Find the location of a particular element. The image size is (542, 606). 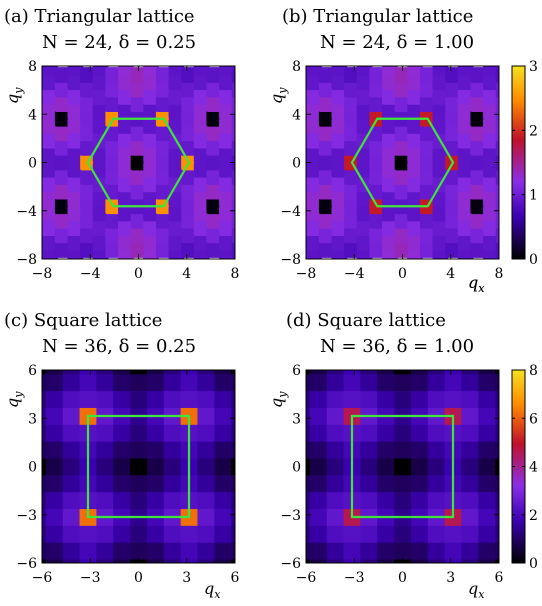

x-tick-label: −6 is located at coordinates (306, 578).